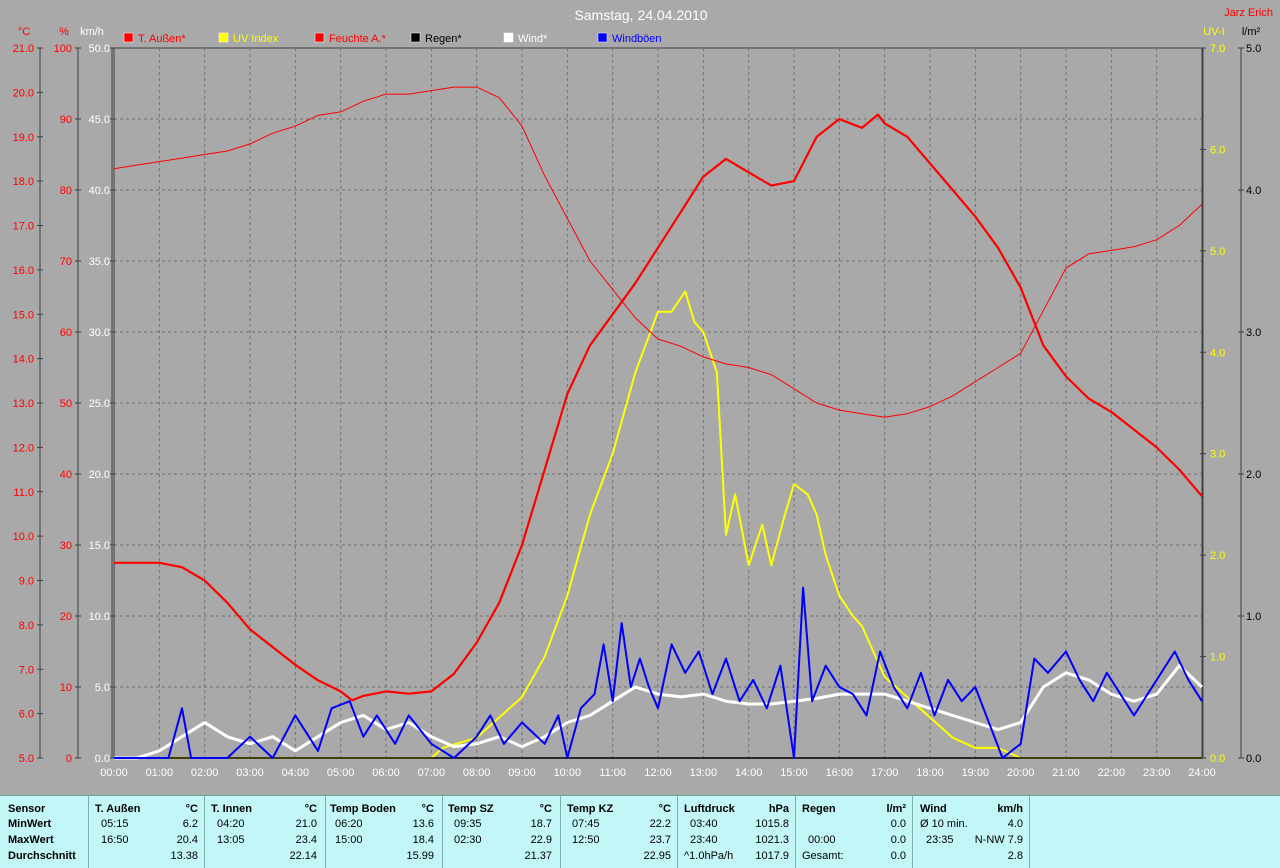  What do you see at coordinates (477, 773) in the screenshot?
I see `x-tick-label: 08:00` at bounding box center [477, 773].